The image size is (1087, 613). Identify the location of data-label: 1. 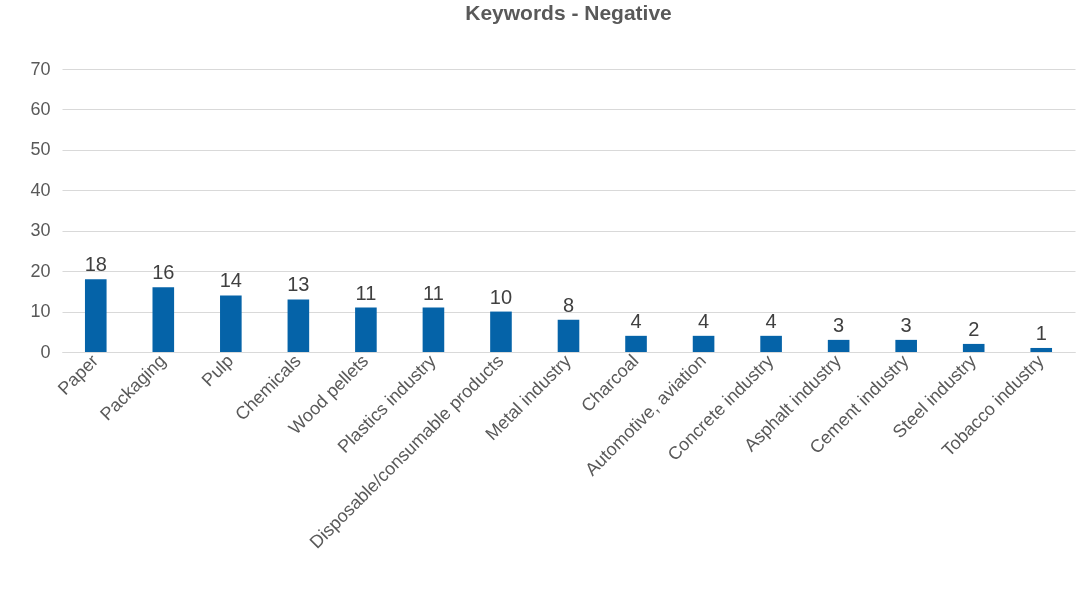
(1041, 332).